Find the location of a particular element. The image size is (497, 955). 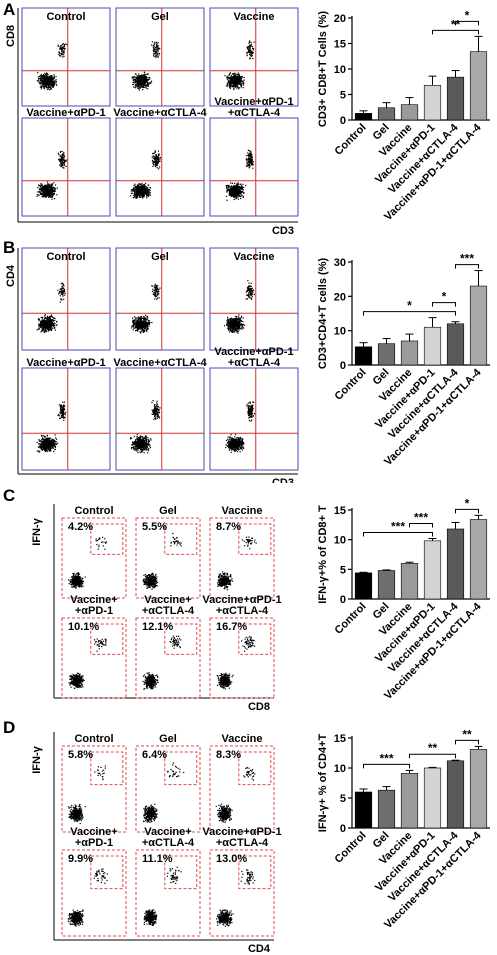

flow-plot: Vaccine is located at coordinates (254, 299).